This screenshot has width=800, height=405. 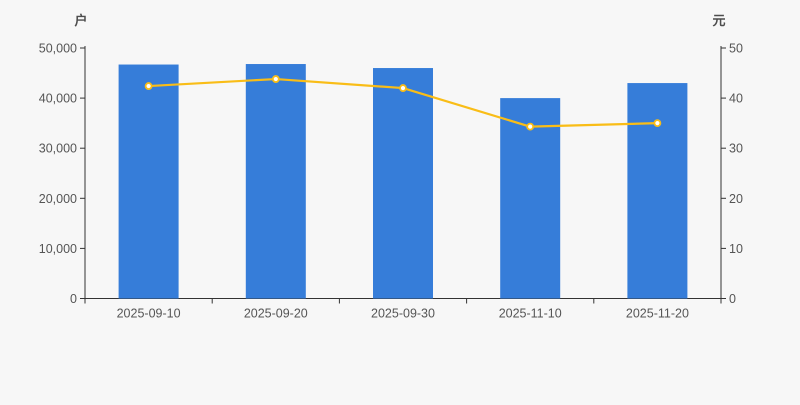 I want to click on left-axis-tick-label: 20,000, so click(x=58, y=199).